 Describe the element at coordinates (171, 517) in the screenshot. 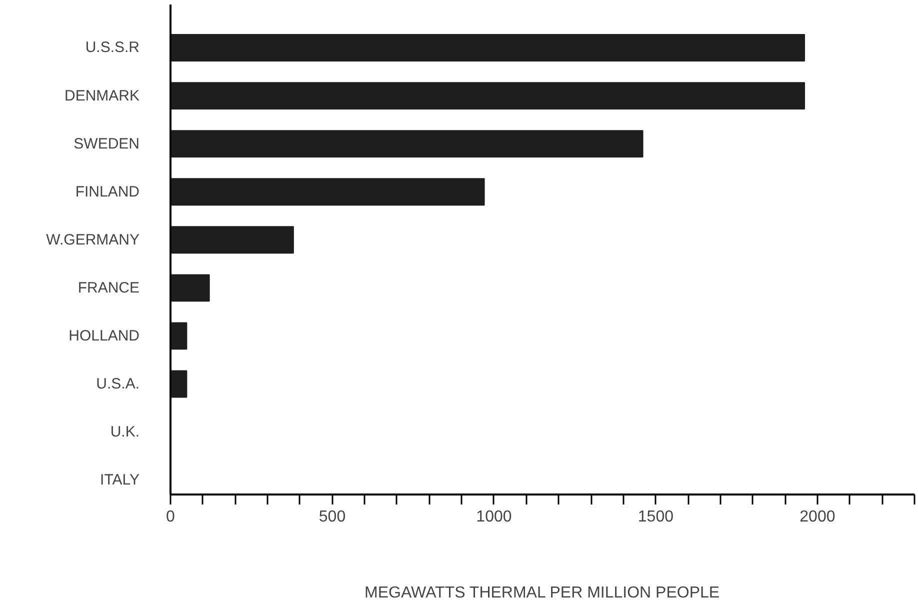

I see `x-tick-label: 0` at that location.